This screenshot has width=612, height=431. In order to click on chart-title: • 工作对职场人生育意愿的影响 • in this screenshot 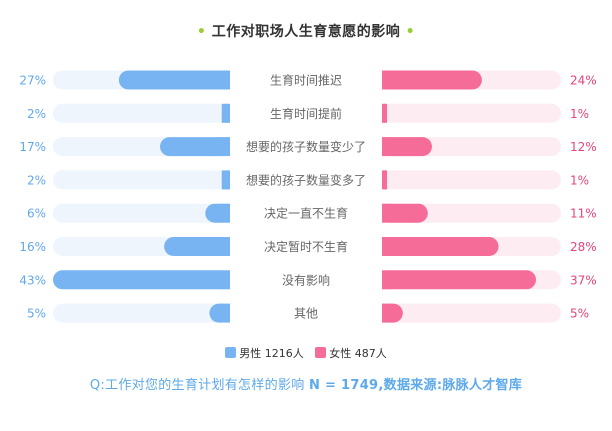, I will do `click(306, 31)`.